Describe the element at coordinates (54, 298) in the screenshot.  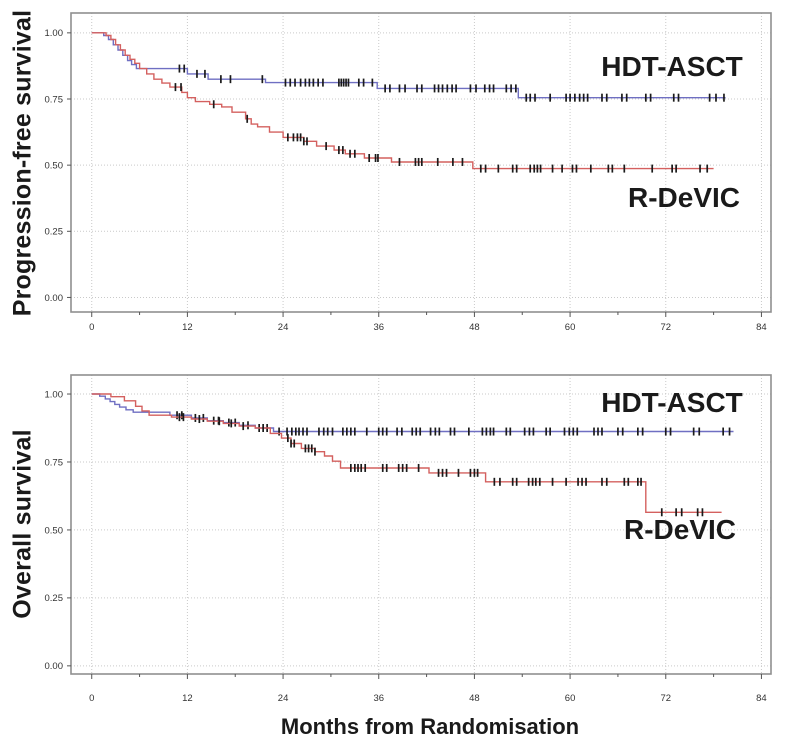
I see `pfs-panel-y-tick-label: 0.00` at that location.